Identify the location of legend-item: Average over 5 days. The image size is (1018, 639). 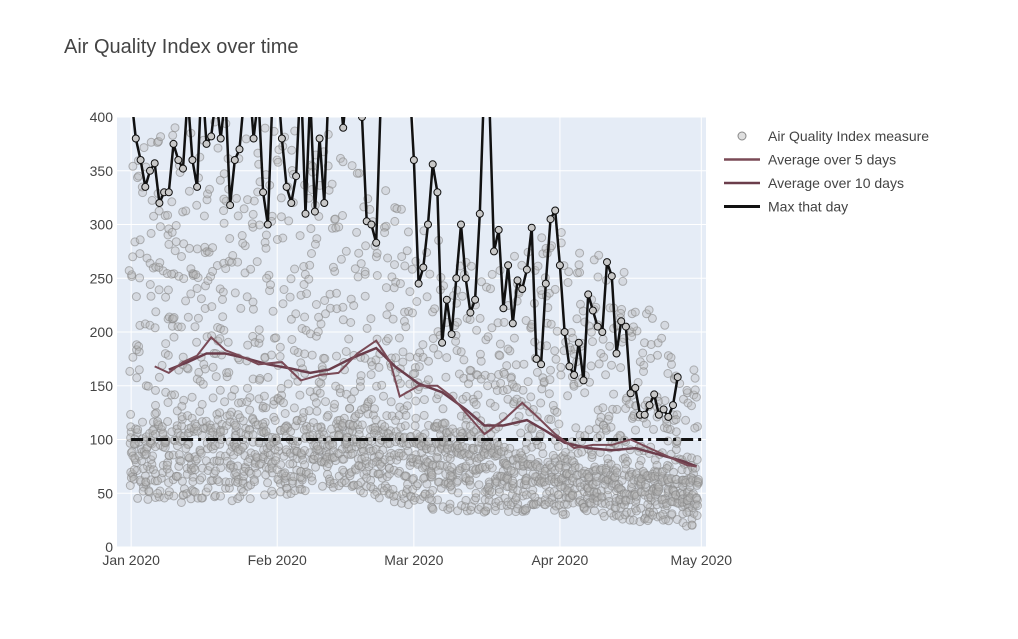
(810, 160).